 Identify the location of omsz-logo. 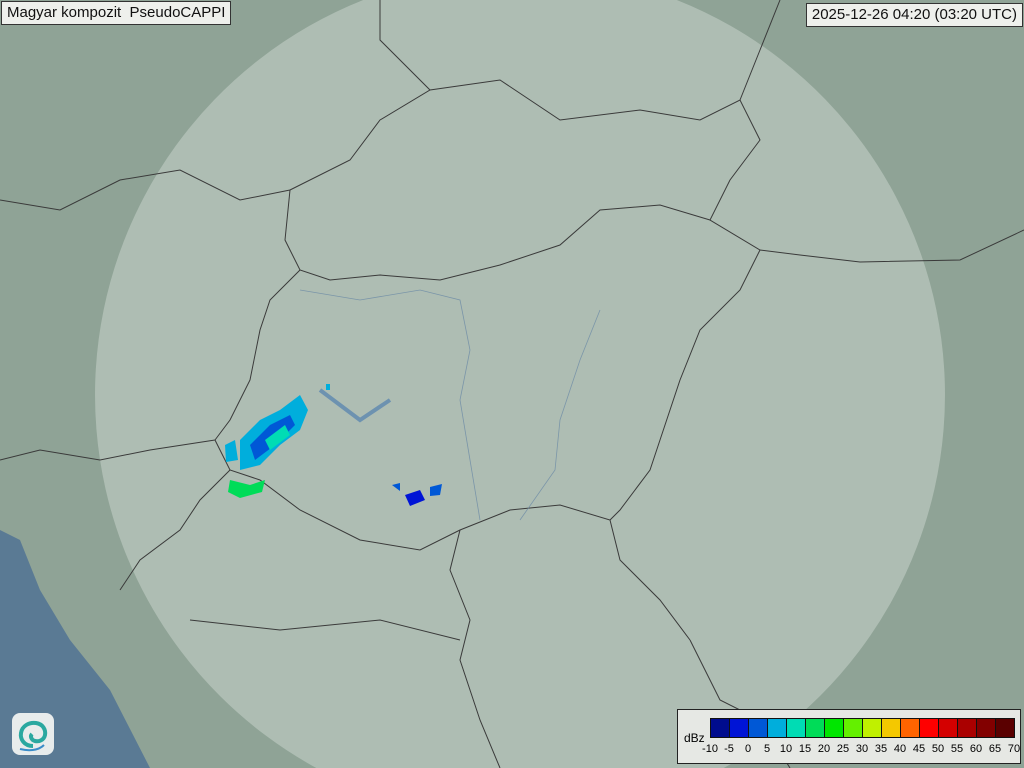
(33, 734).